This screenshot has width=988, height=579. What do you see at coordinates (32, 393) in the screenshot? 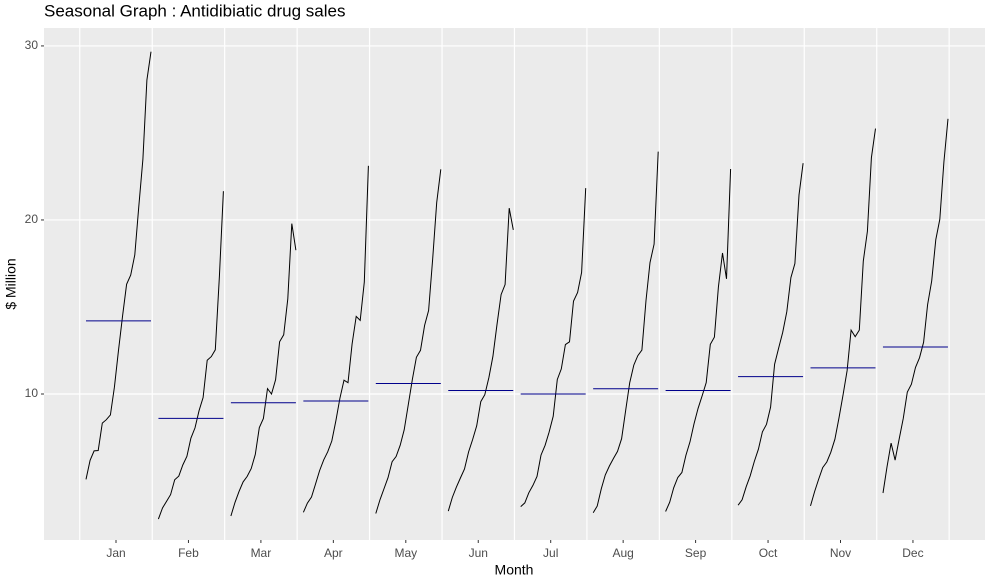
I see `y-tick-label: 10` at bounding box center [32, 393].